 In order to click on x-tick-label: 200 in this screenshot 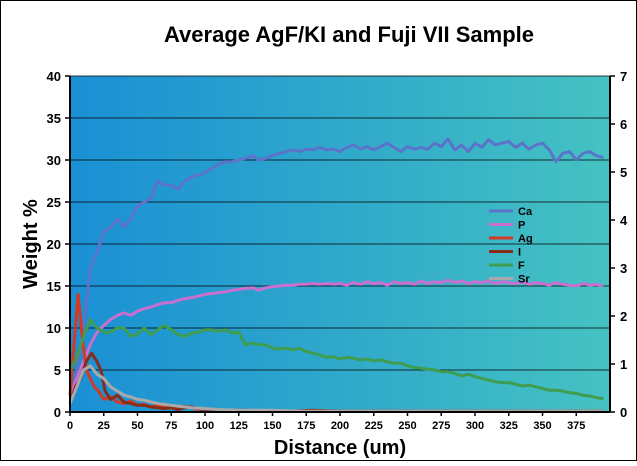, I will do `click(340, 426)`.